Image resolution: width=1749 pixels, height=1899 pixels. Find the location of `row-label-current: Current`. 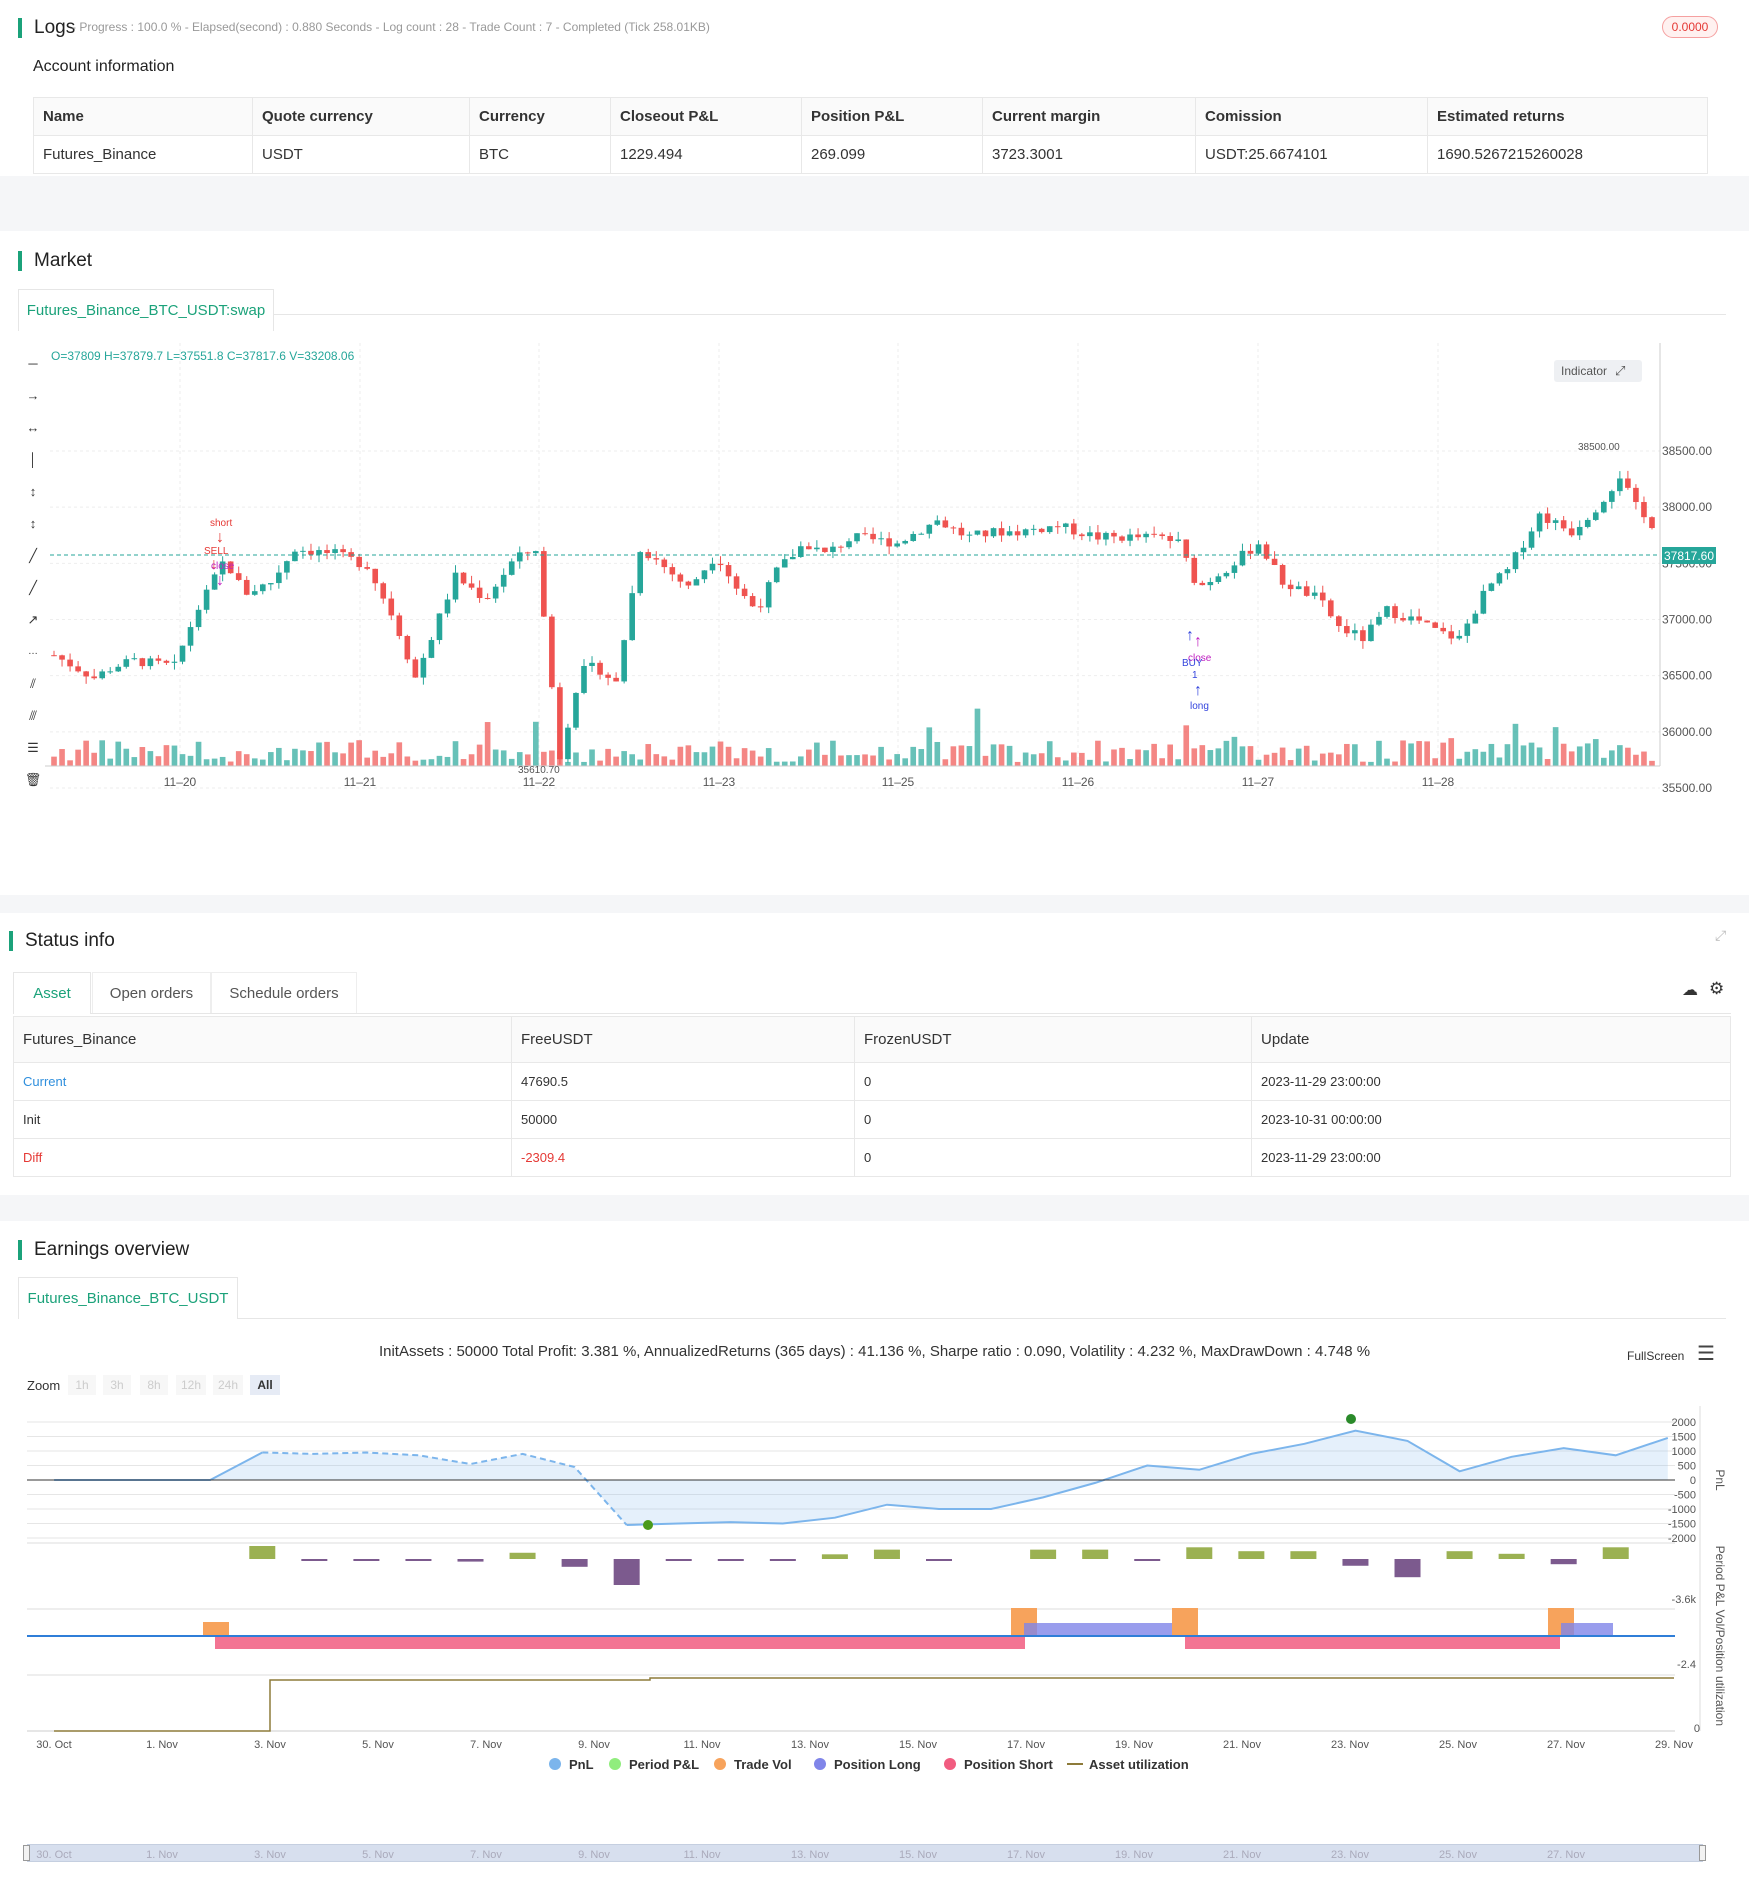

row-label-current: Current is located at coordinates (262, 1081).